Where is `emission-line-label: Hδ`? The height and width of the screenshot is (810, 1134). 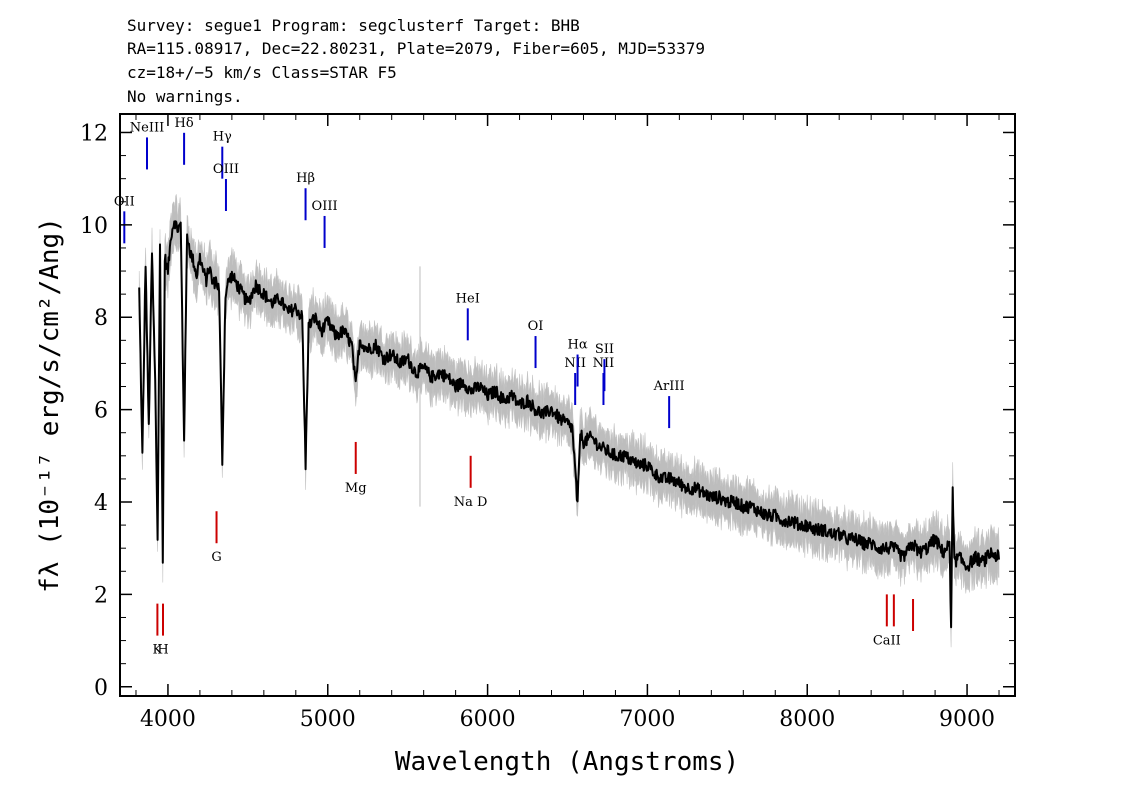
emission-line-label: Hδ is located at coordinates (184, 123).